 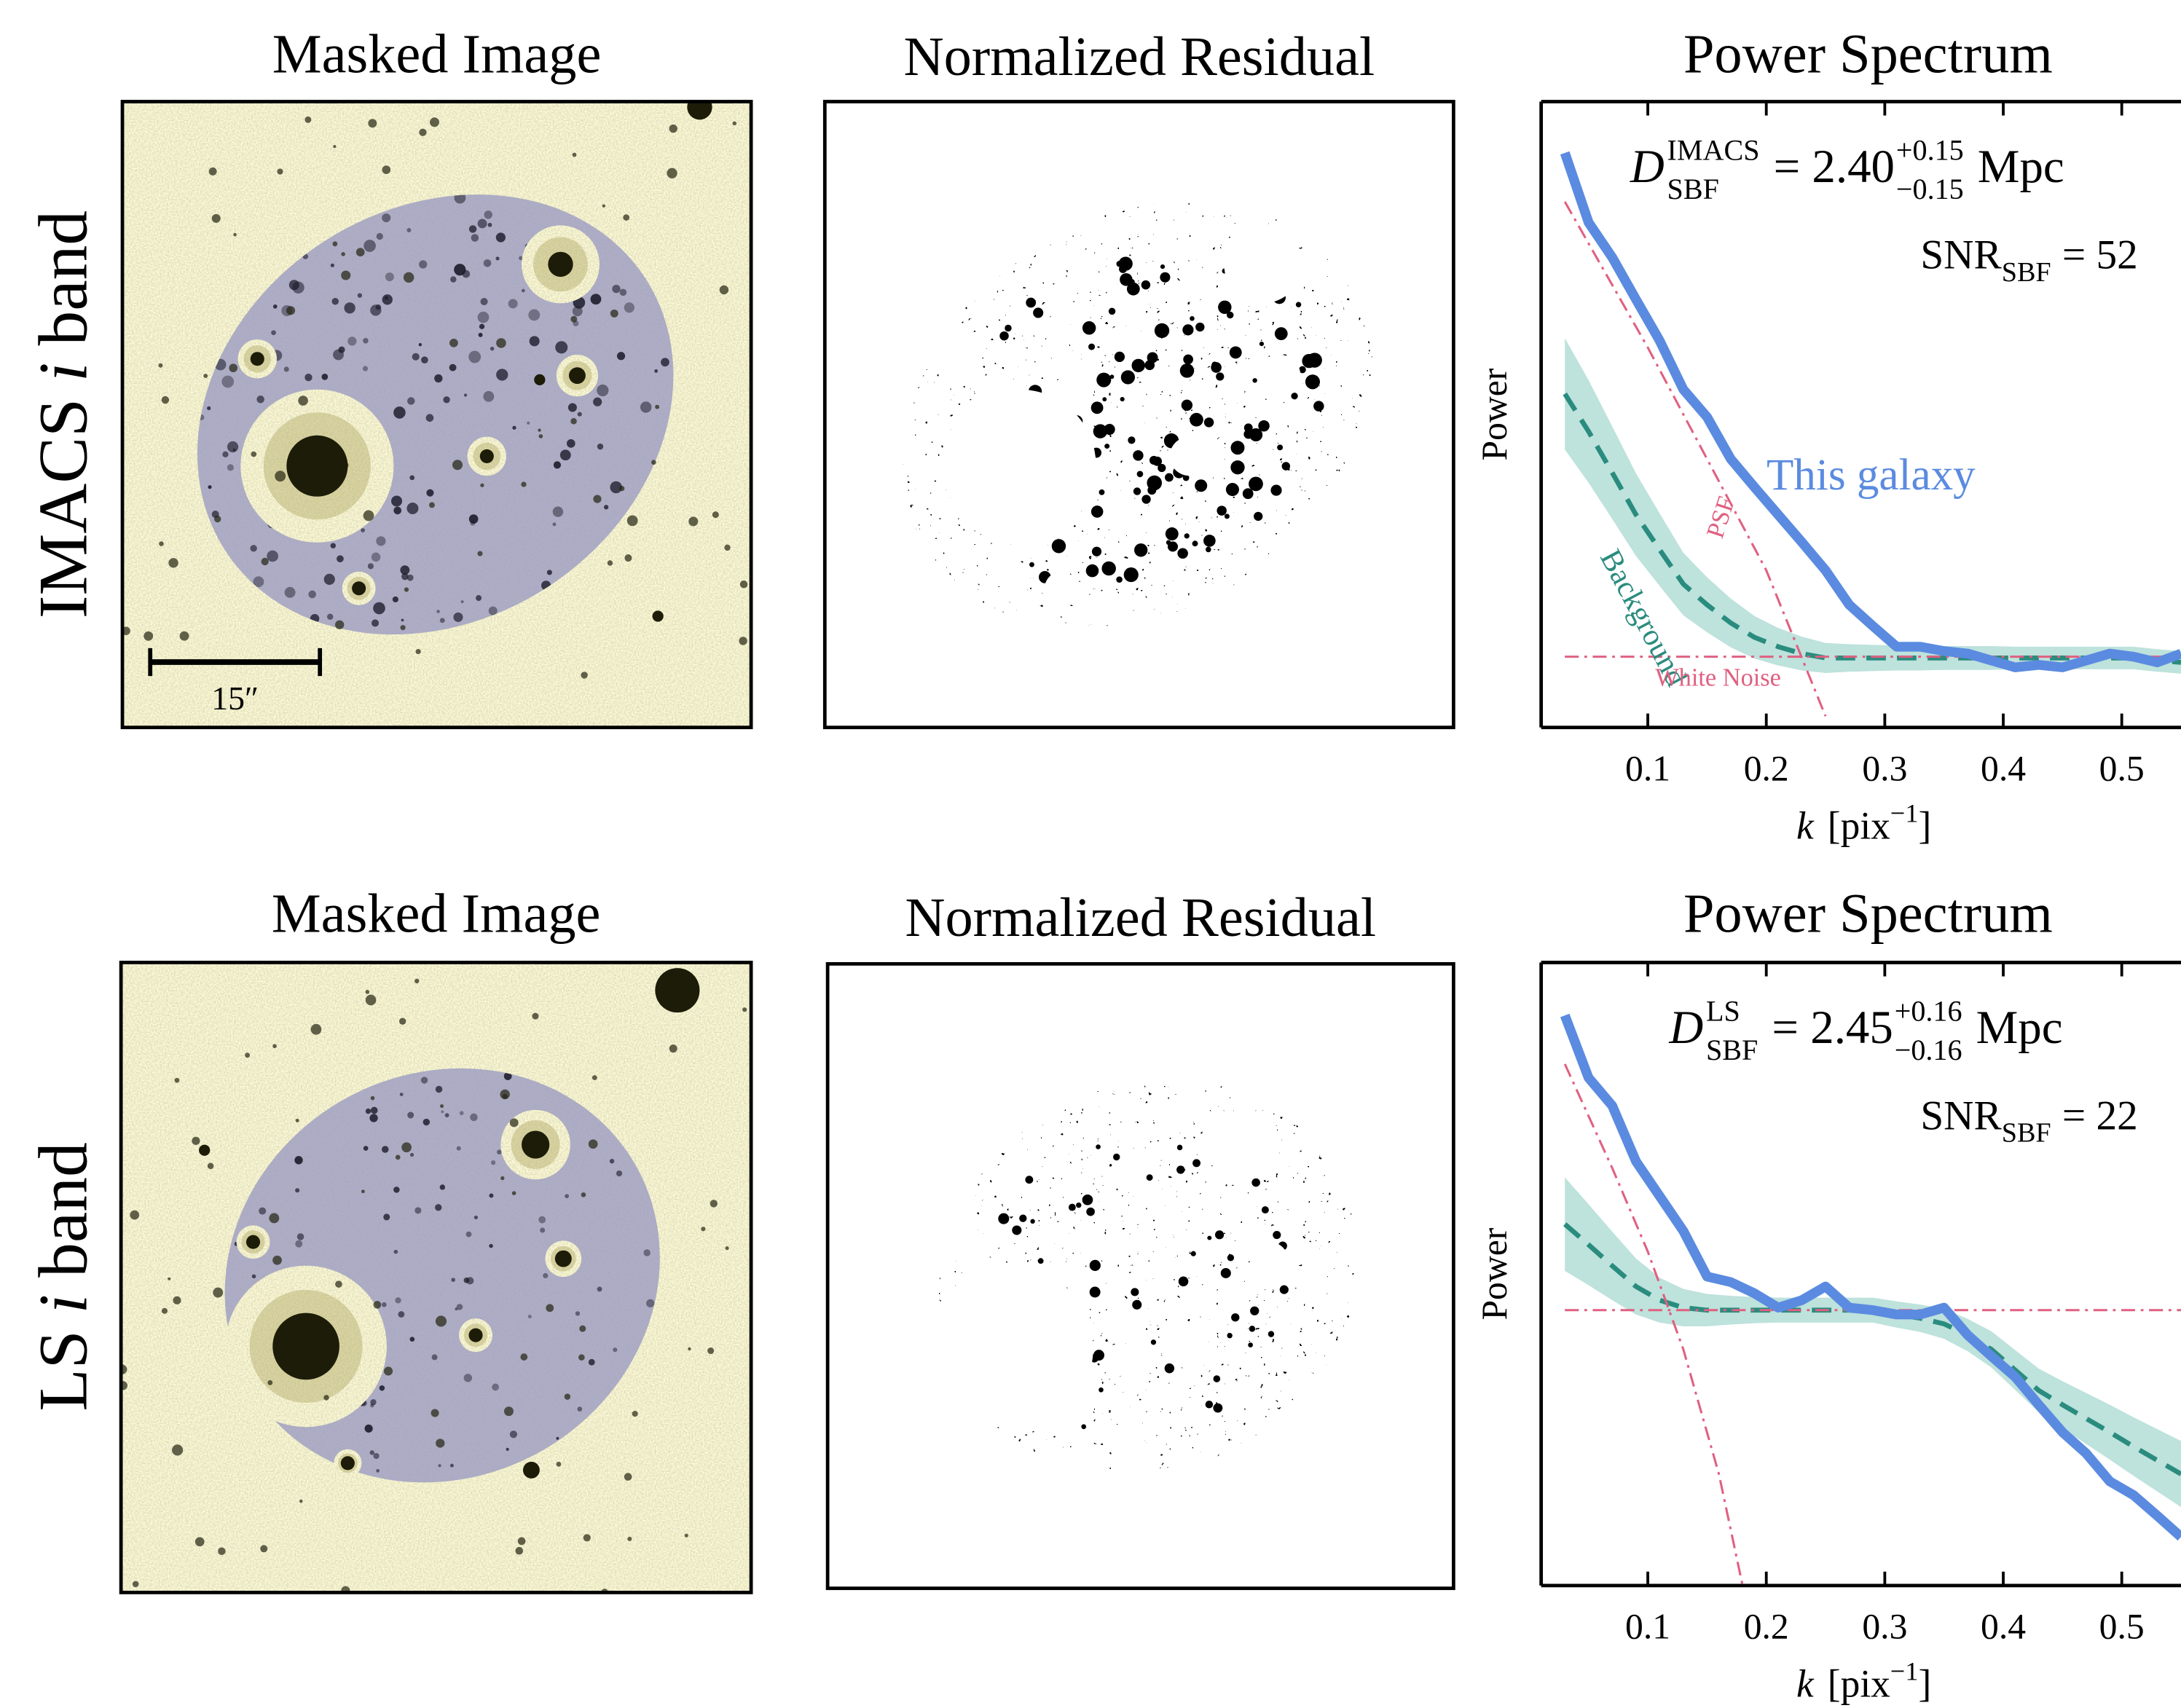 I want to click on snr-sub: SBF, so click(x=2026, y=272).